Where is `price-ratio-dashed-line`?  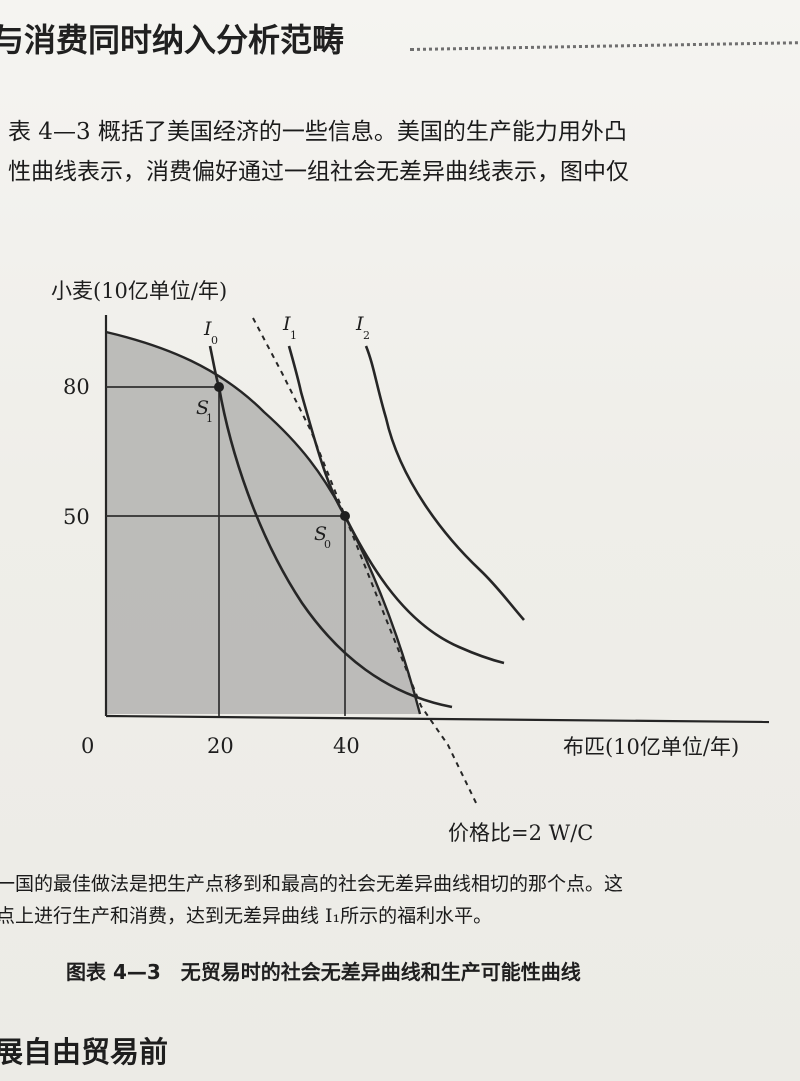 price-ratio-dashed-line is located at coordinates (365, 562).